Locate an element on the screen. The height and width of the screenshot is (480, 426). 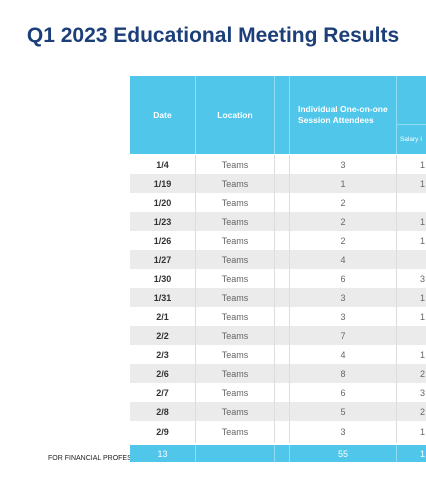
header-cell: Location is located at coordinates (235, 115).